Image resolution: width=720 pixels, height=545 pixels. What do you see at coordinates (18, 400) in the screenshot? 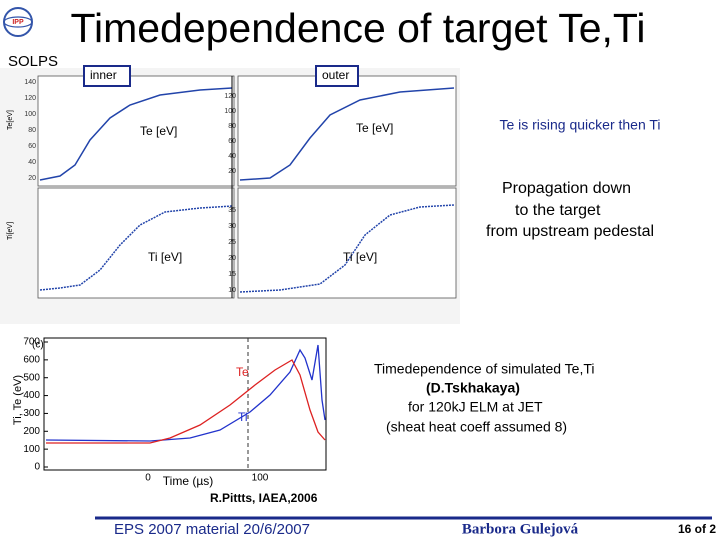
I see `y-label: Ti, Te (eV)` at bounding box center [18, 400].